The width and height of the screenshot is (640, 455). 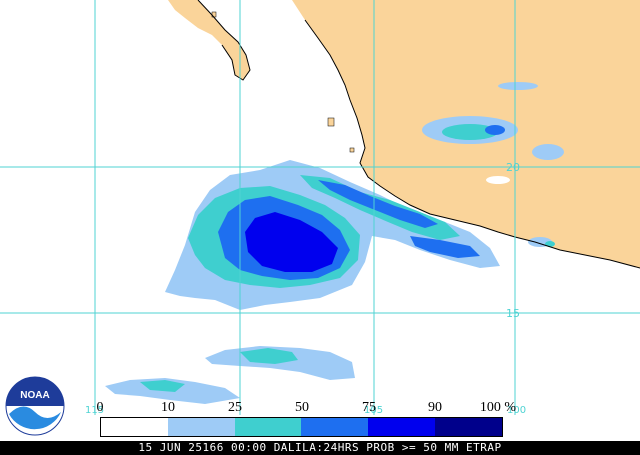 I want to click on lon-label-115: 115, so click(x=94, y=410).